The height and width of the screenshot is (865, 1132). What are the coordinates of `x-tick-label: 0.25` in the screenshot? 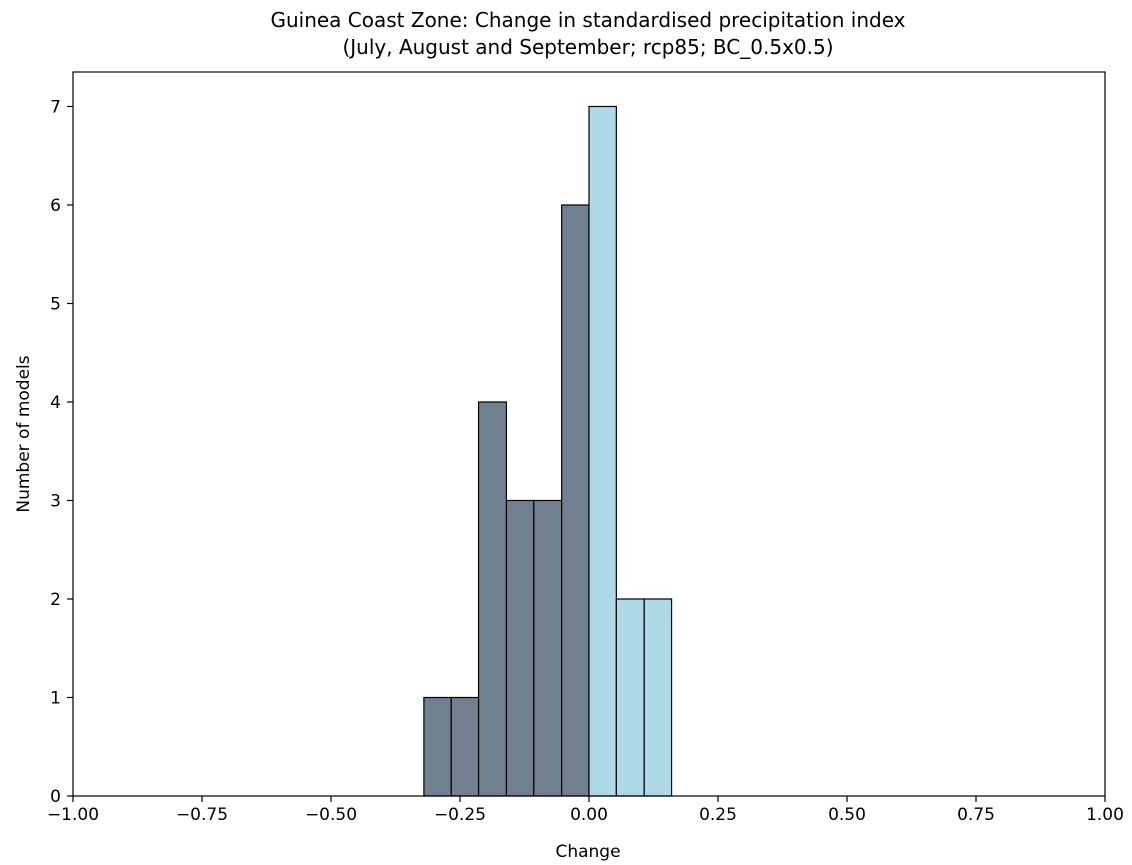 It's located at (718, 815).